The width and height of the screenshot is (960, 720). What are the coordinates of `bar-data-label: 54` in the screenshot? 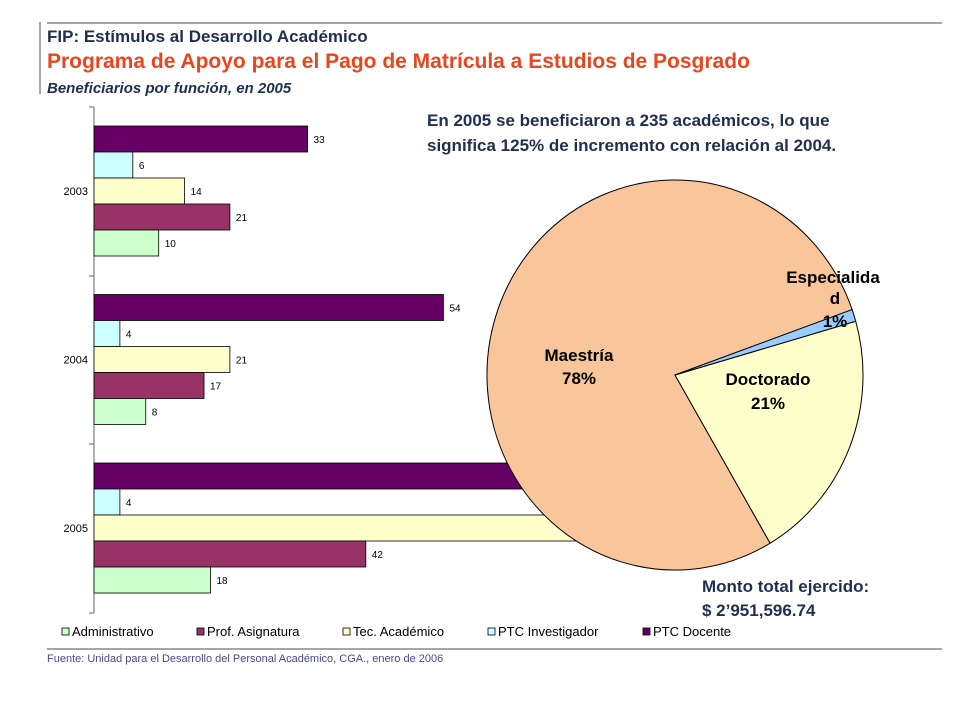 It's located at (455, 309).